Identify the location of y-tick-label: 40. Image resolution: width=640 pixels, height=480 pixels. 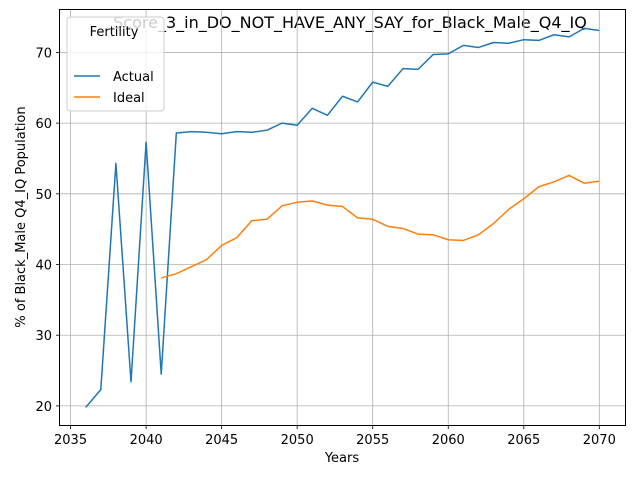
(43, 266).